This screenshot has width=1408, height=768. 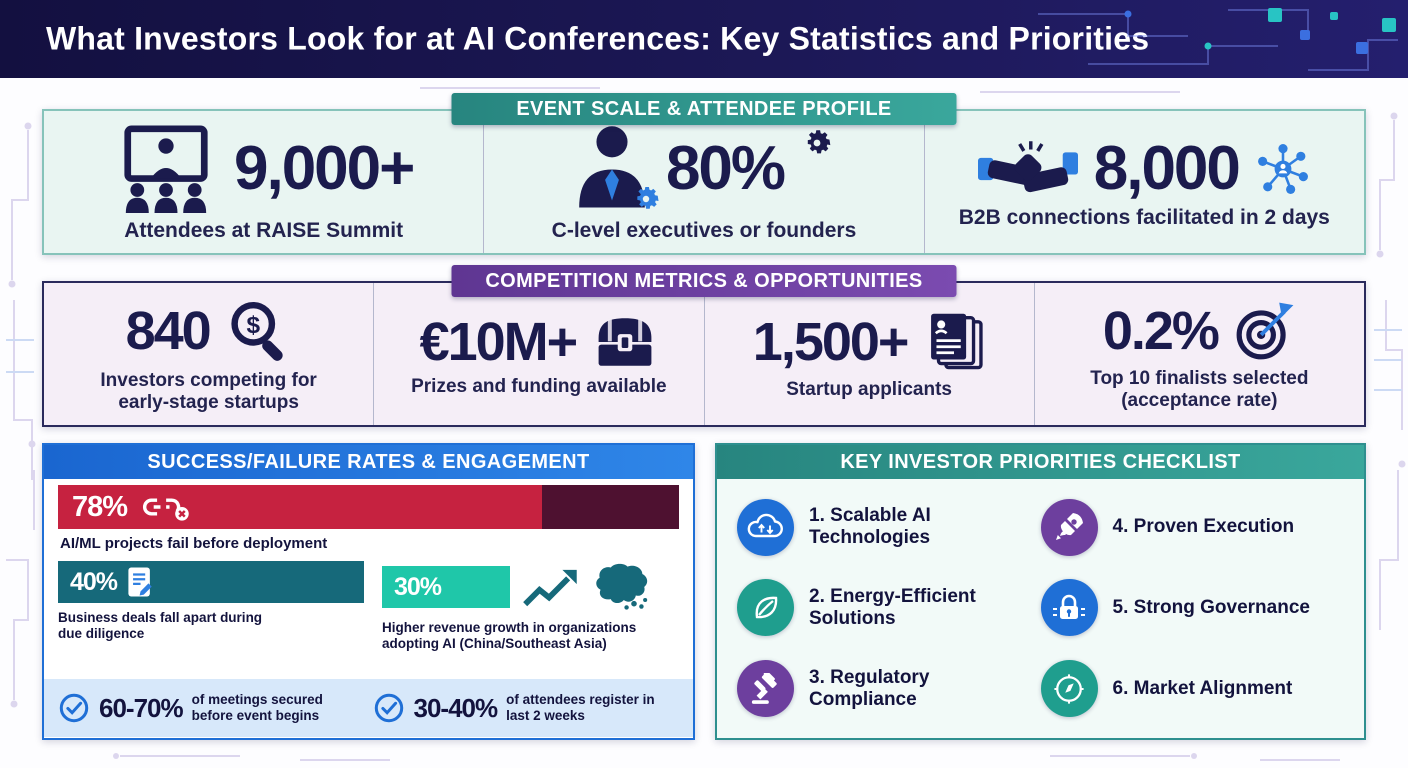 What do you see at coordinates (1027, 167) in the screenshot?
I see `handshake-icon` at bounding box center [1027, 167].